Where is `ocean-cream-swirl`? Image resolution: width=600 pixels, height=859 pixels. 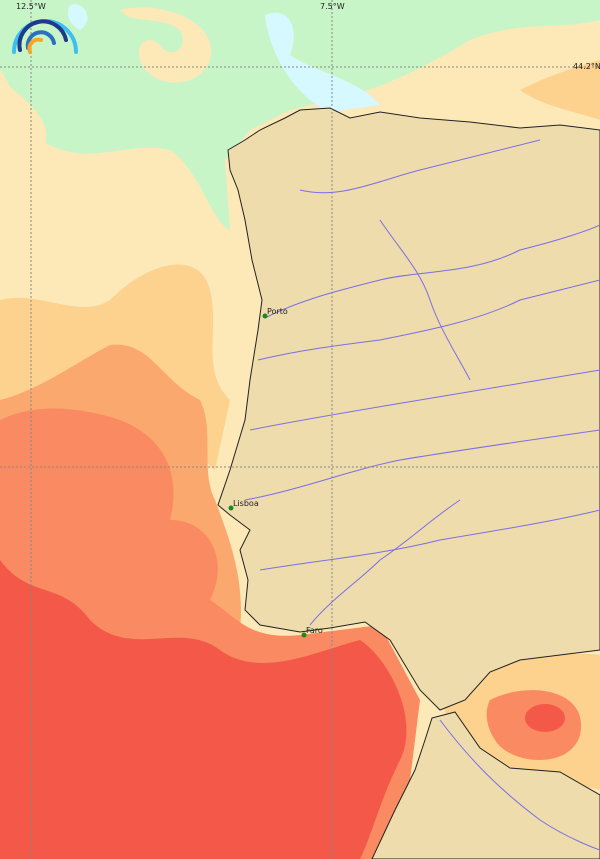
ocean-cream-swirl is located at coordinates (106, 78).